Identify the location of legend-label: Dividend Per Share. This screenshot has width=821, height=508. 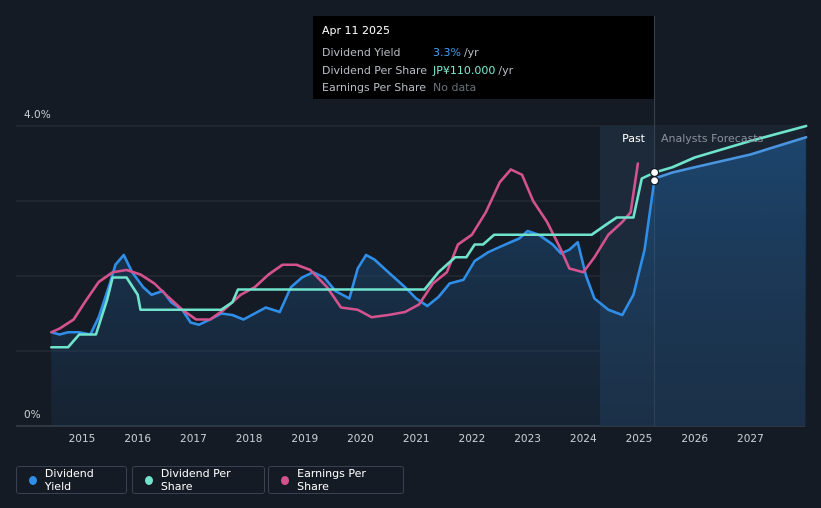
(195, 480).